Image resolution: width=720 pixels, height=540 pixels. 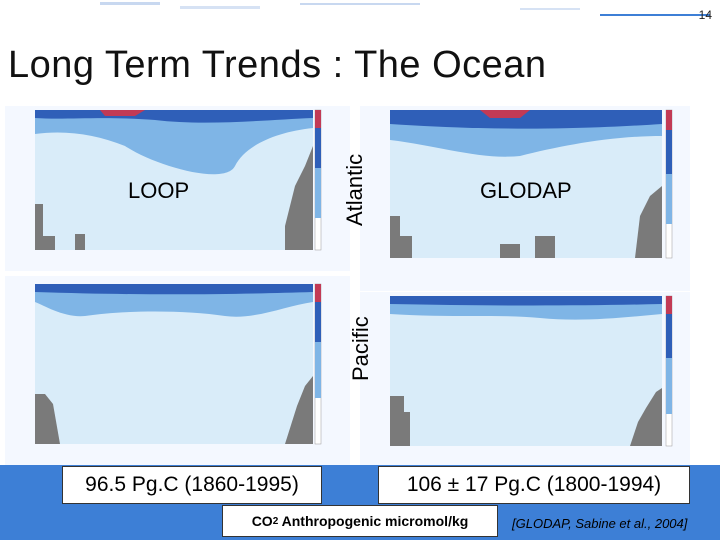 I want to click on units-prefix: CO, so click(x=262, y=521).